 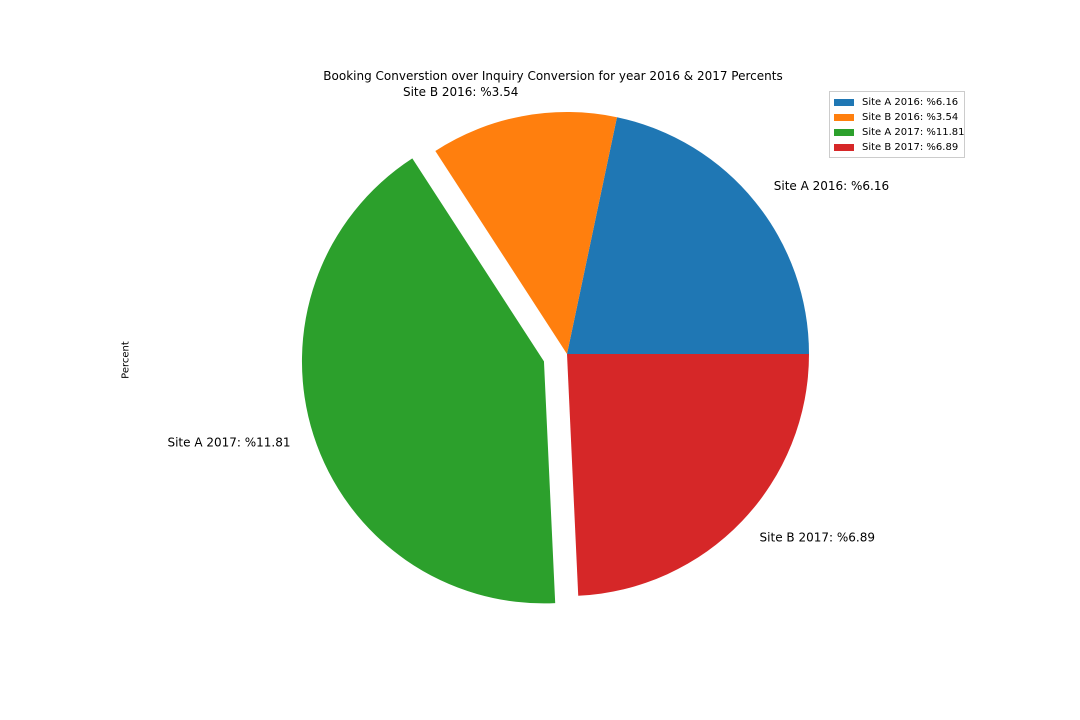 I want to click on legend-item-site-b-2017: Site B 2017: %6.89, so click(x=897, y=147).